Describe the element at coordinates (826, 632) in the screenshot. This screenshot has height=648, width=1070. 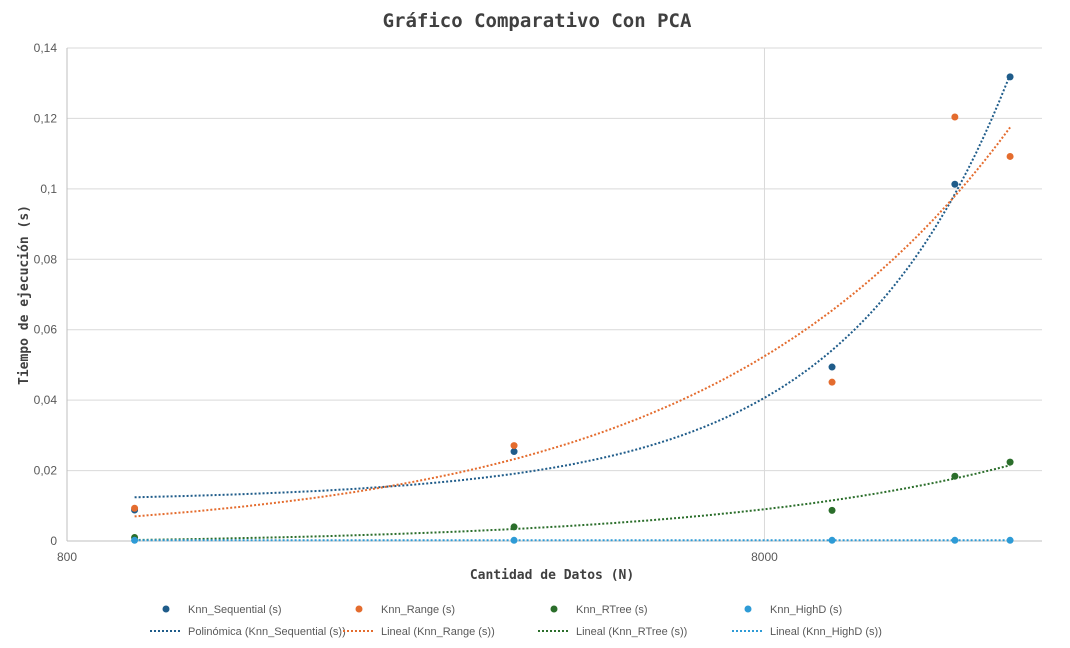
I see `legend-trend-label: Lineal (Knn_HighD (s))` at that location.